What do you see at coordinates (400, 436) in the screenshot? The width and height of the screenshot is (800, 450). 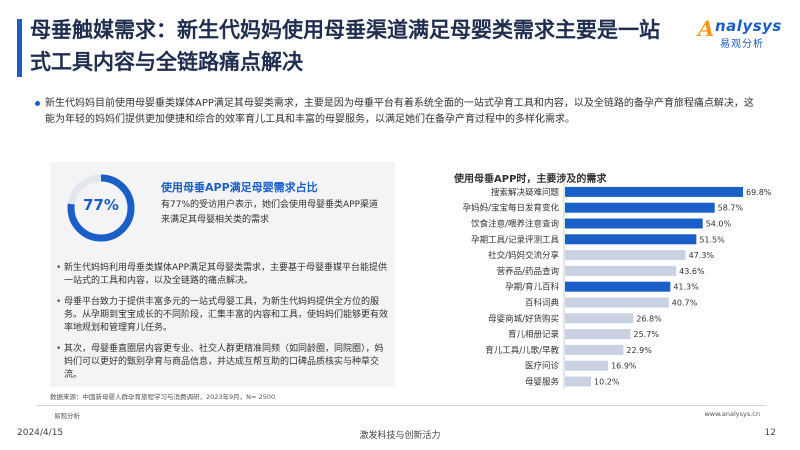 I see `footer-slogan: 激发科技与创新活力` at bounding box center [400, 436].